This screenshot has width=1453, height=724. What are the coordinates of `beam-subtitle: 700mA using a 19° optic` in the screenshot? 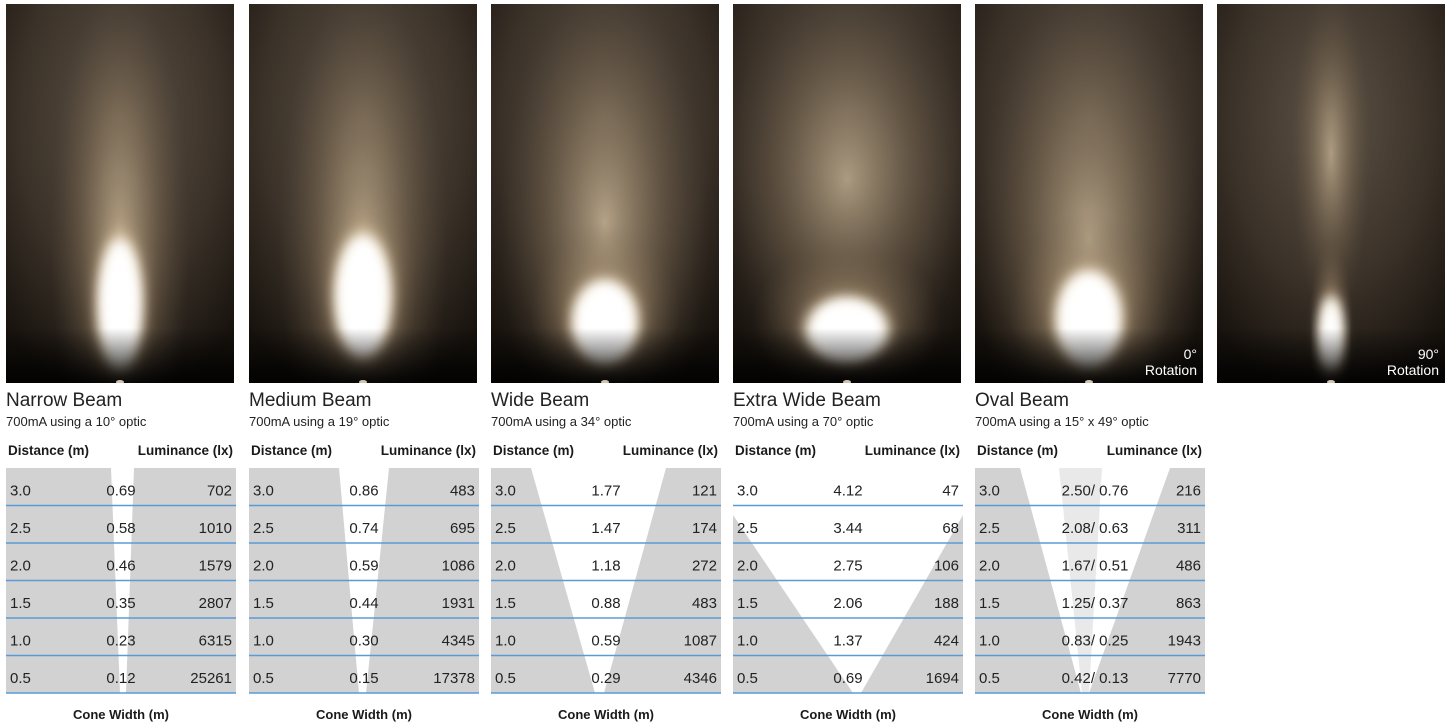 It's located at (319, 421).